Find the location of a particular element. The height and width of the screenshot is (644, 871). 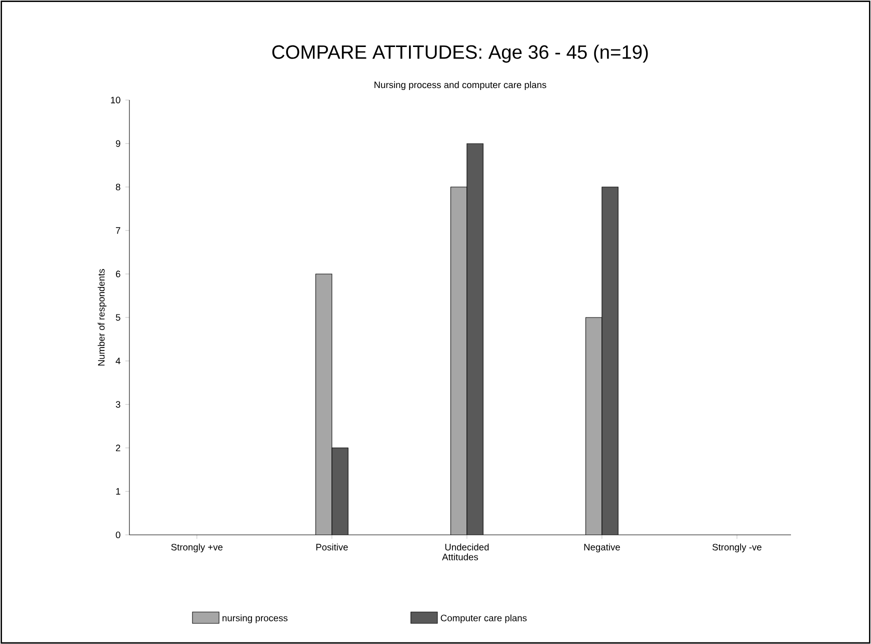

legend-label: nursing process is located at coordinates (255, 619).